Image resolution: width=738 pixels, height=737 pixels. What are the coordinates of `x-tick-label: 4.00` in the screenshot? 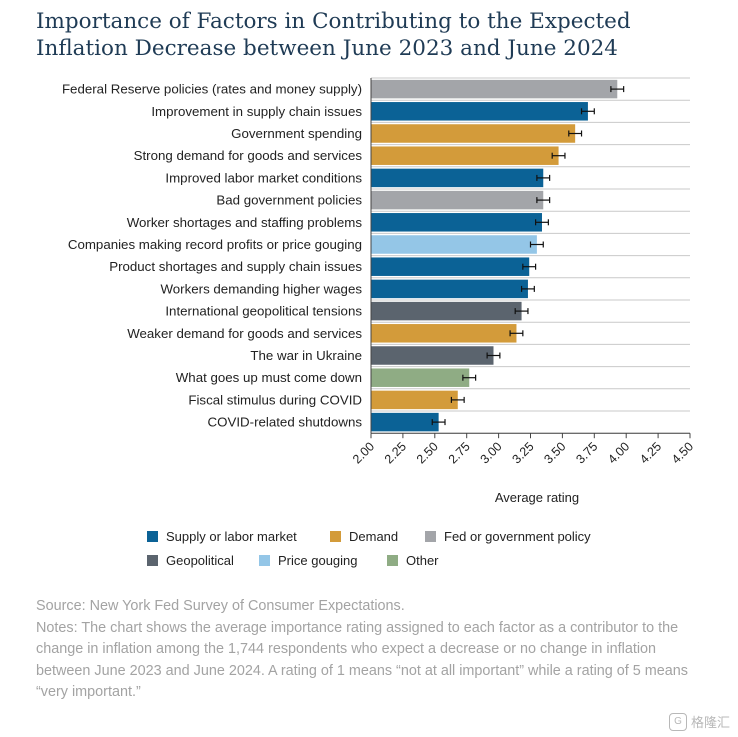 It's located at (618, 452).